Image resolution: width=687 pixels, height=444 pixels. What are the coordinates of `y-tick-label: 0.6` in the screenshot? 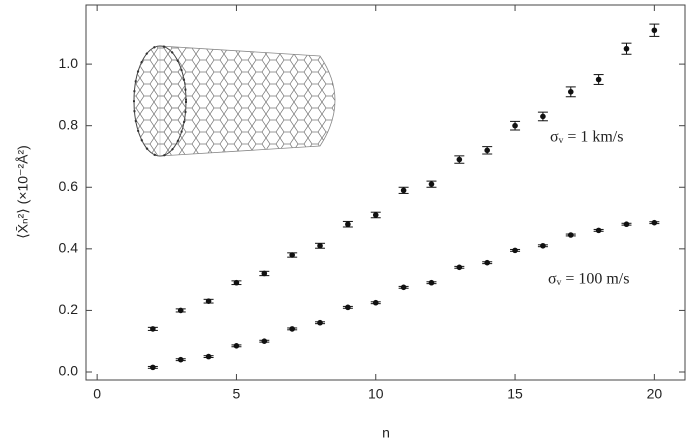 It's located at (69, 186).